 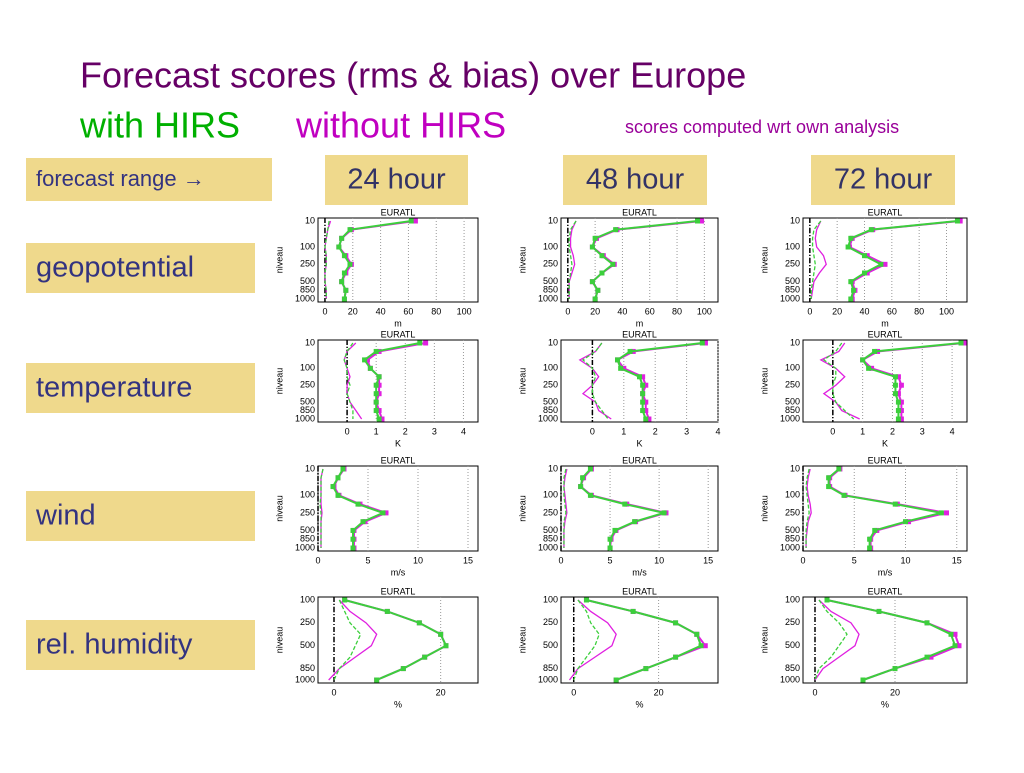 What do you see at coordinates (622, 311) in the screenshot?
I see `x-tick-label: 40` at bounding box center [622, 311].